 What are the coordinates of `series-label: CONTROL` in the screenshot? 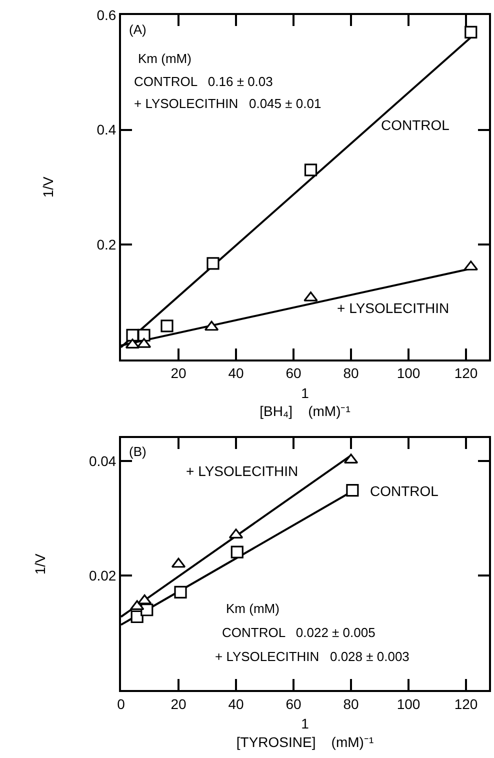 It's located at (404, 491).